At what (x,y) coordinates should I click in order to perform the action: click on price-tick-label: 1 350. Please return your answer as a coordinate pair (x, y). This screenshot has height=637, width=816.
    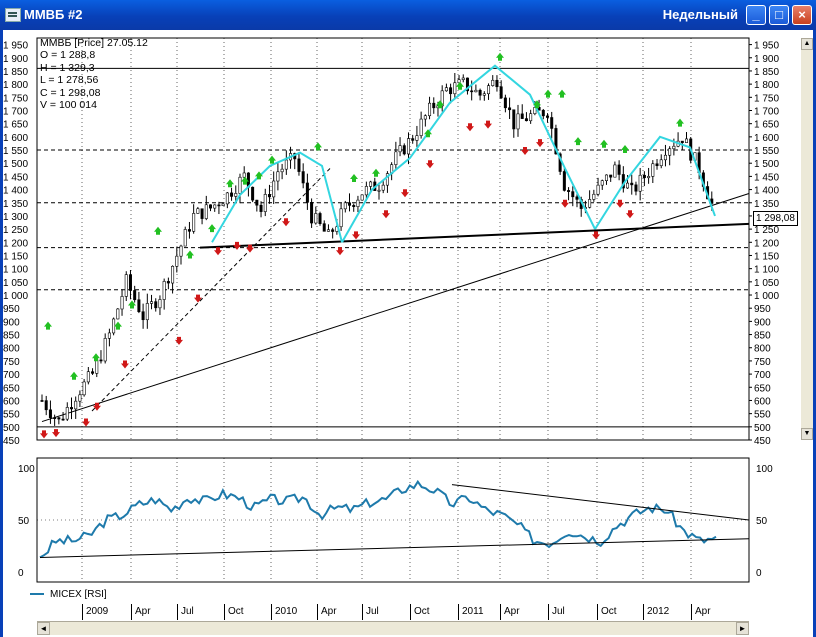
    Looking at the image, I should click on (766, 204).